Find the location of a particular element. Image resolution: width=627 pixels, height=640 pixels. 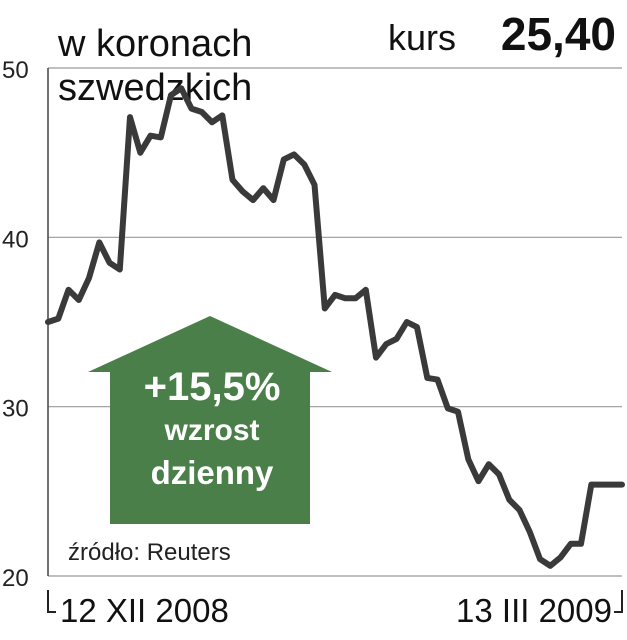

y-tick-label: 40 is located at coordinates (15, 239).